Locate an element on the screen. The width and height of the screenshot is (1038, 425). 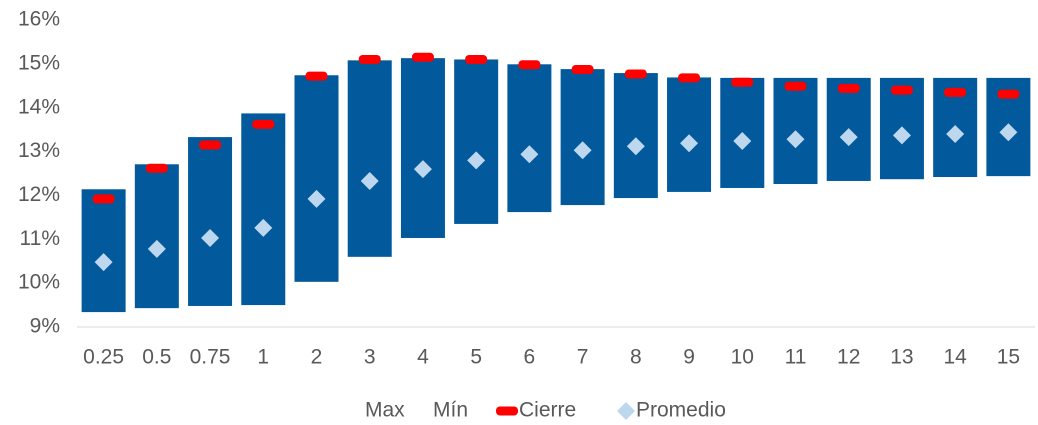
y-tick-label: 12% is located at coordinates (39, 194).